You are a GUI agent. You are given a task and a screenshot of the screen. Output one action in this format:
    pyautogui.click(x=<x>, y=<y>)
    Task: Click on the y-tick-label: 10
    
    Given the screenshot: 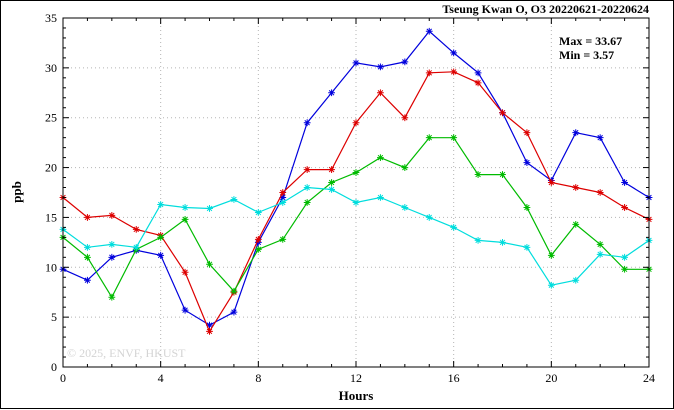 What is the action you would take?
    pyautogui.click(x=51, y=267)
    